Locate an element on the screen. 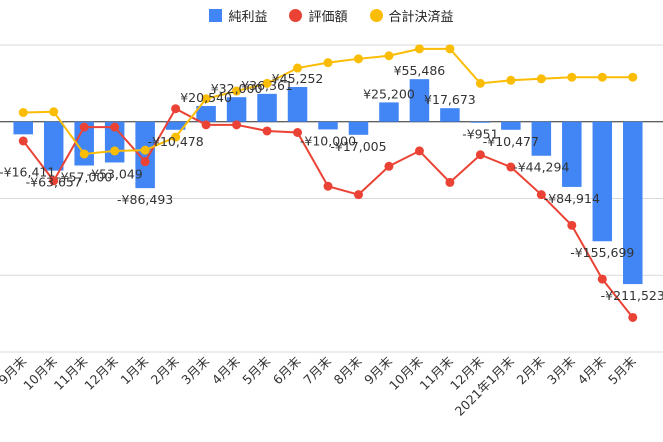 This screenshot has height=442, width=663. data-label: -¥63,657 is located at coordinates (54, 182).